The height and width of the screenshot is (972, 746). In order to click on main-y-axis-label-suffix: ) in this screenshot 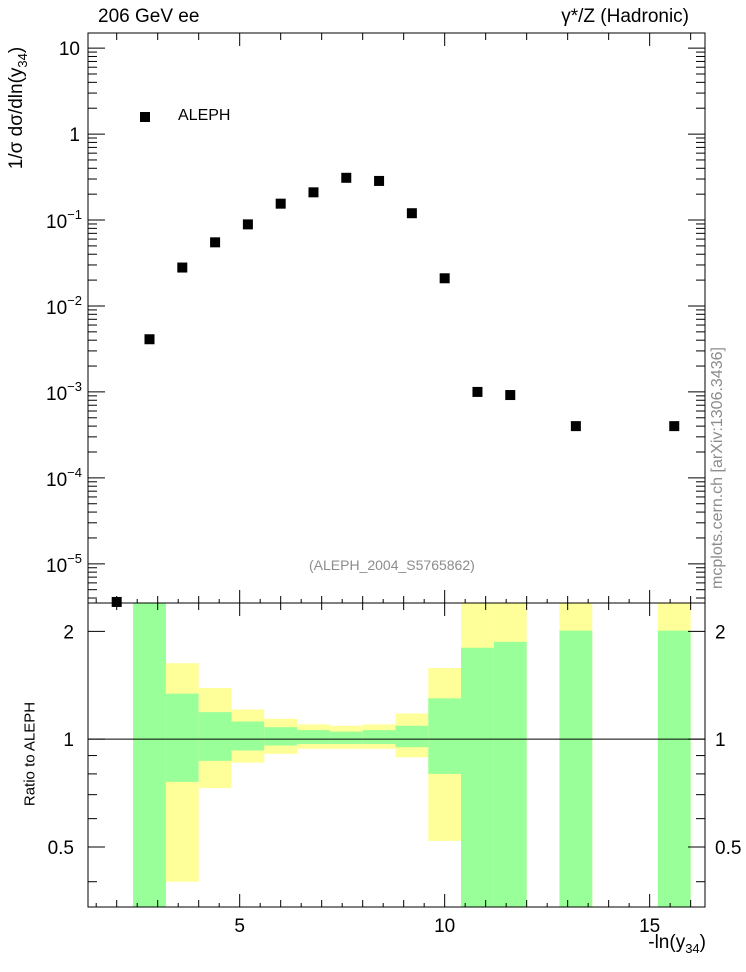, I will do `click(17, 50)`.